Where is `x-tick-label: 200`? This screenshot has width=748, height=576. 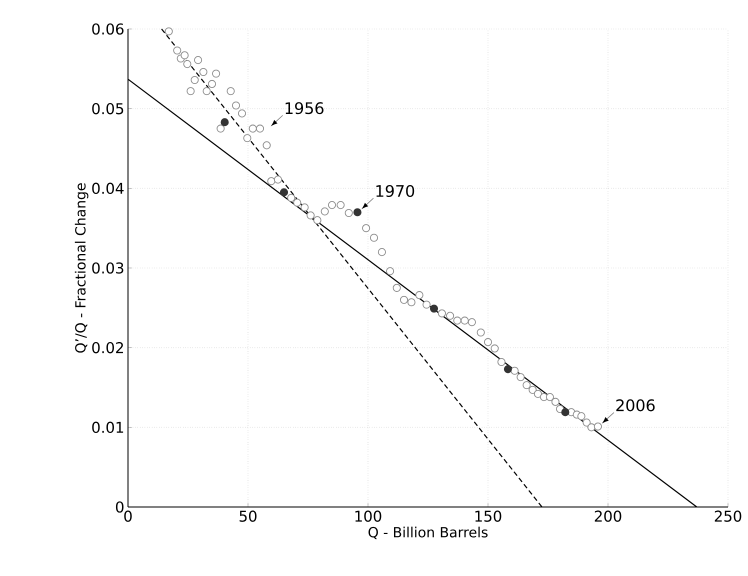 x-tick-label: 200 is located at coordinates (608, 516).